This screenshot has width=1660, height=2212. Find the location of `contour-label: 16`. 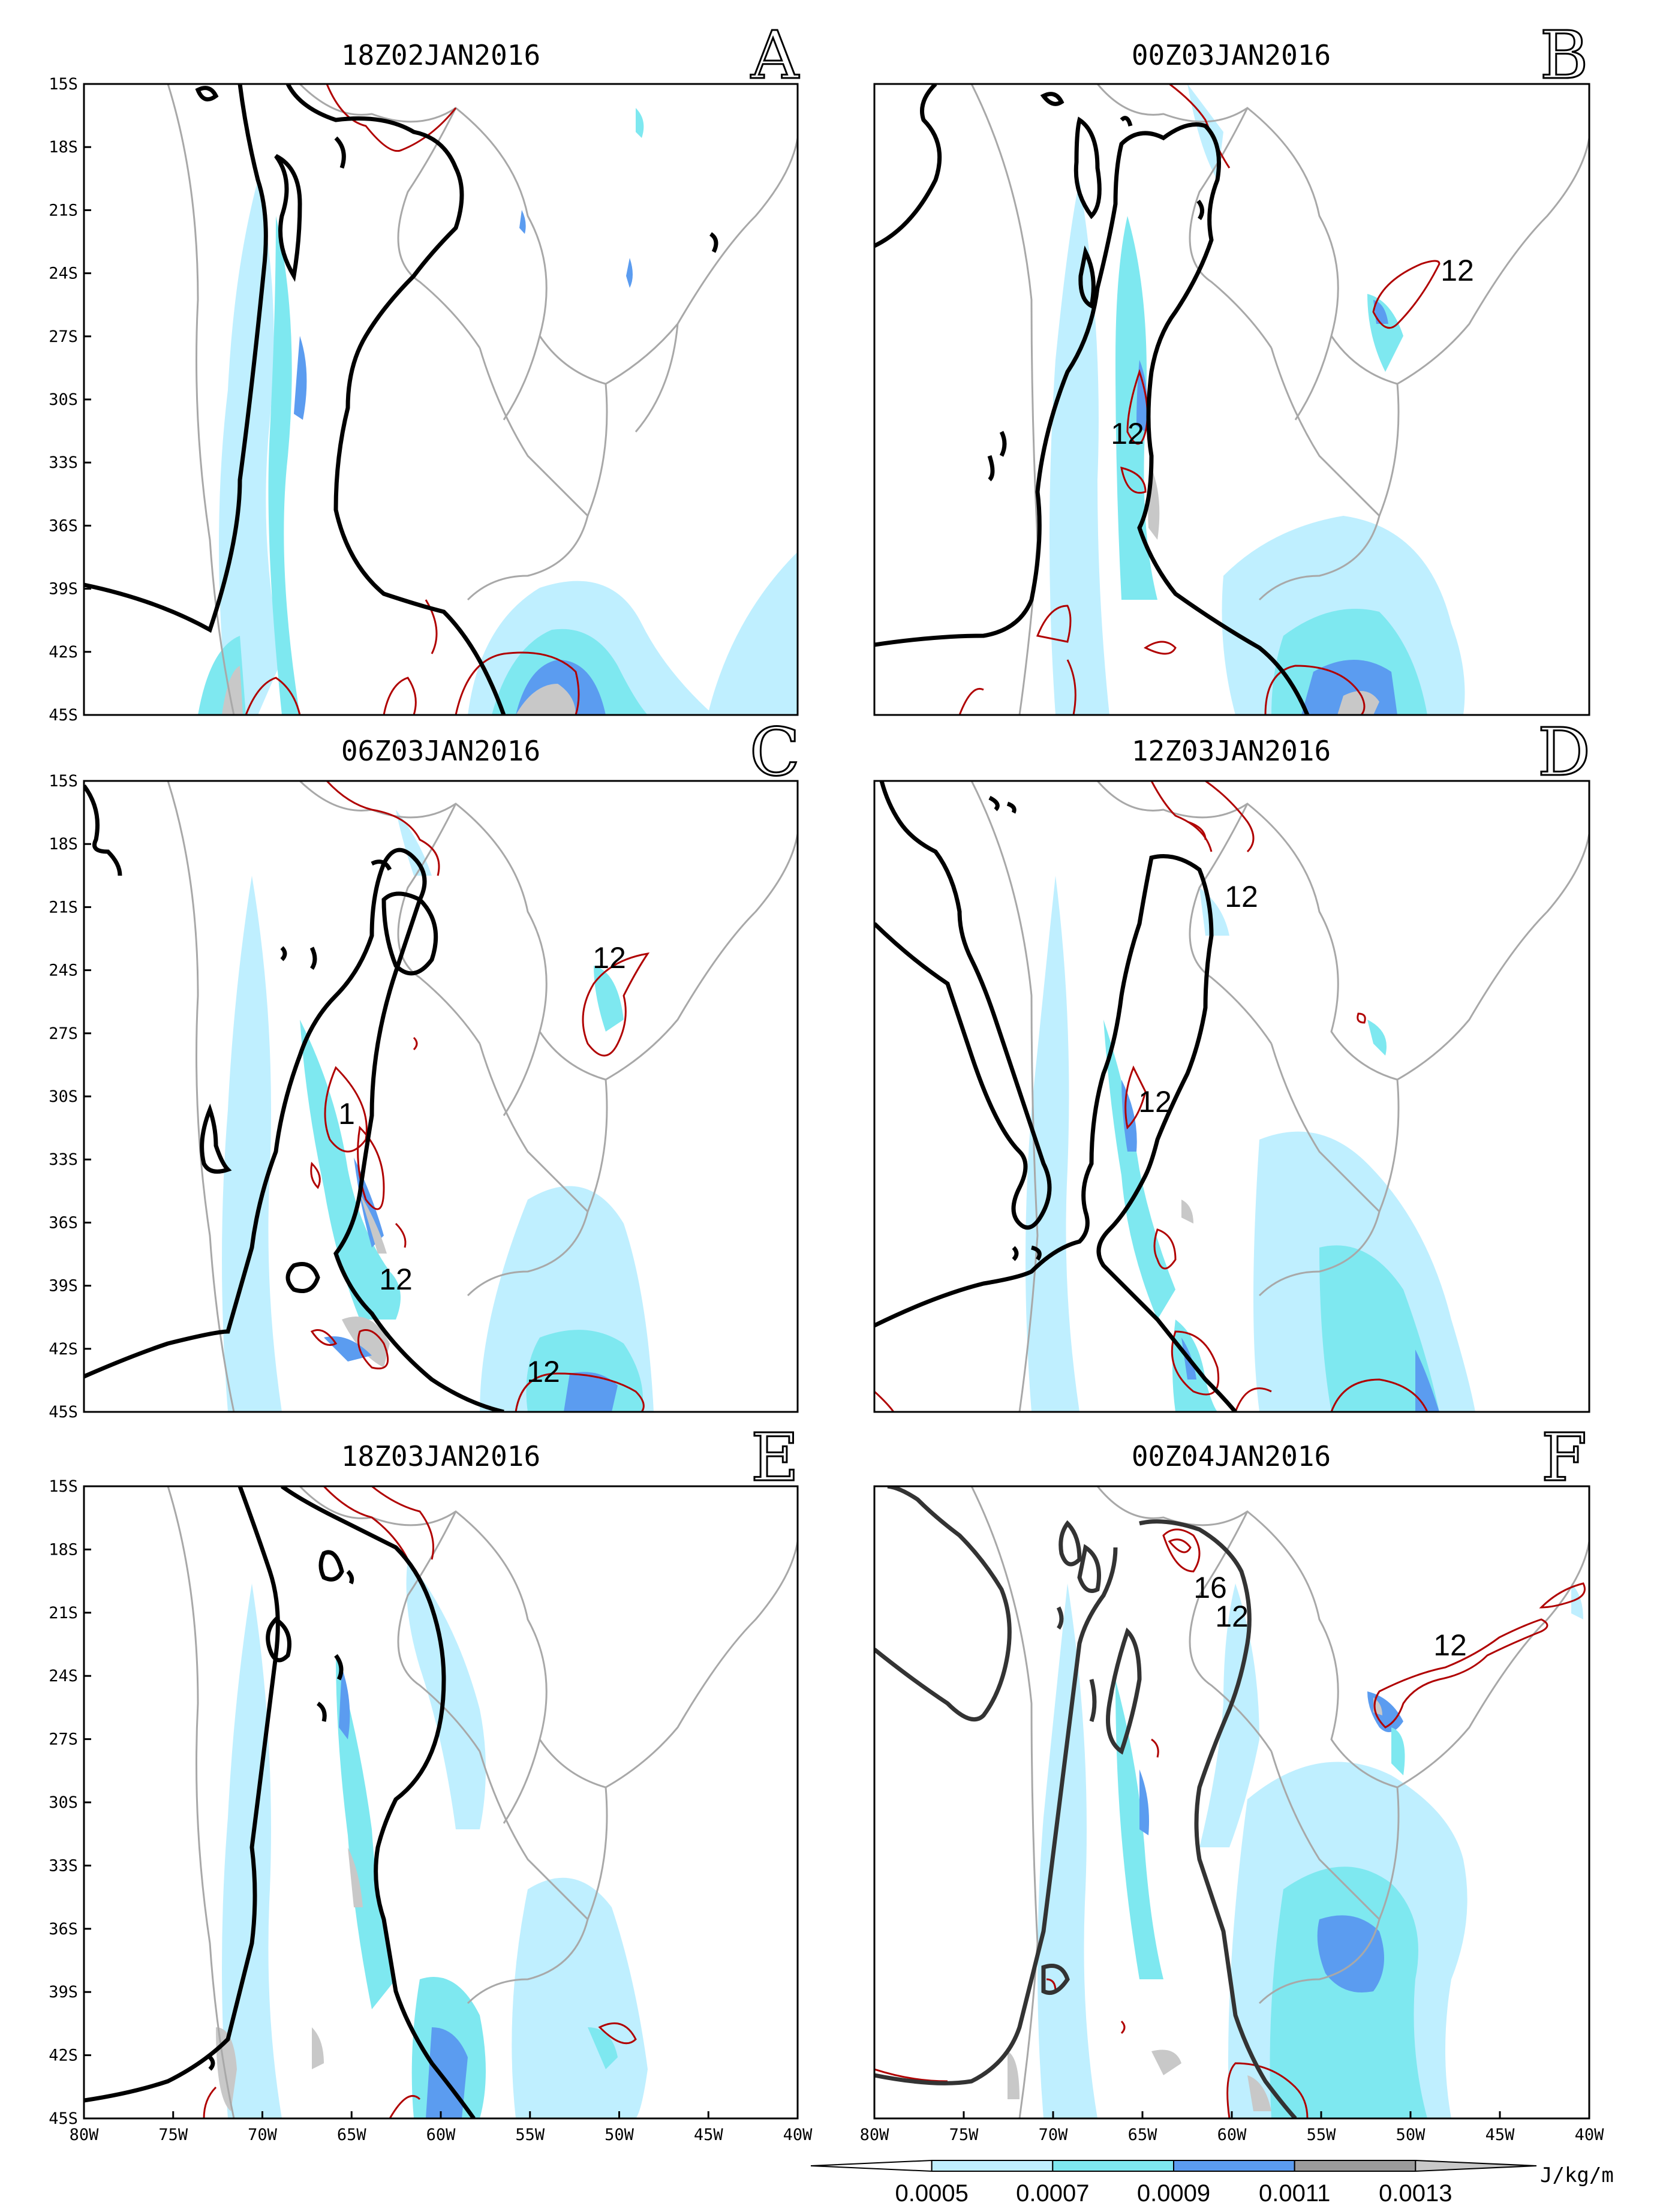

contour-label: 16 is located at coordinates (1210, 1587).